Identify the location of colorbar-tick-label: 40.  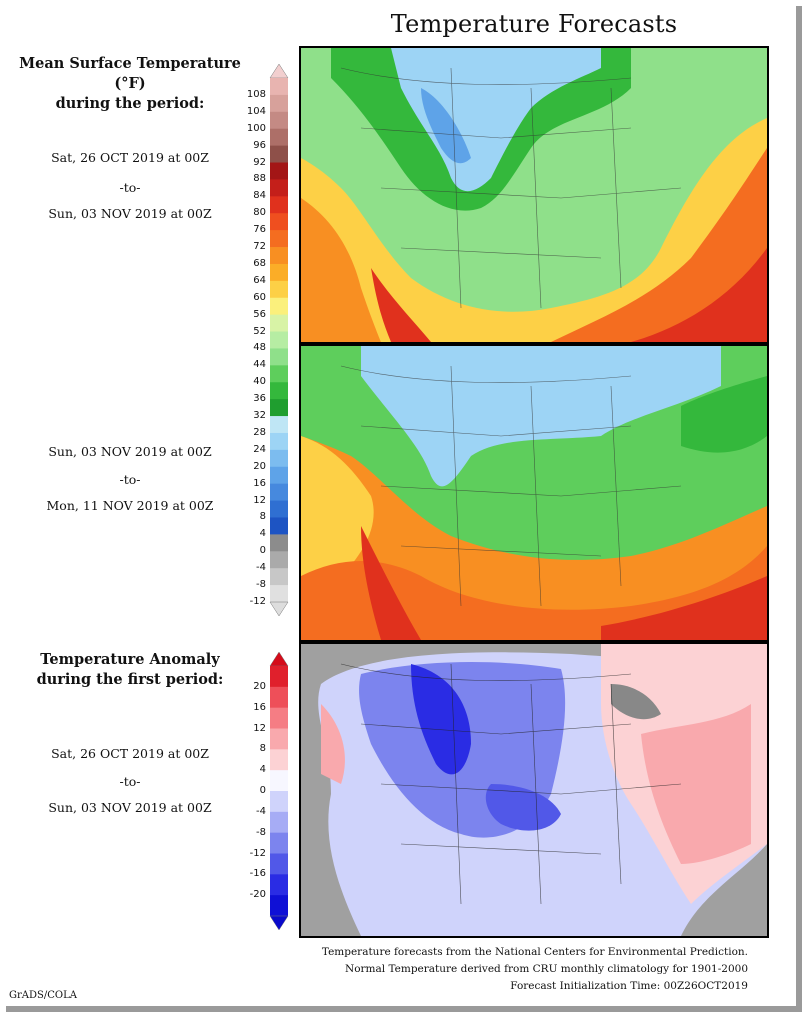
(259, 382).